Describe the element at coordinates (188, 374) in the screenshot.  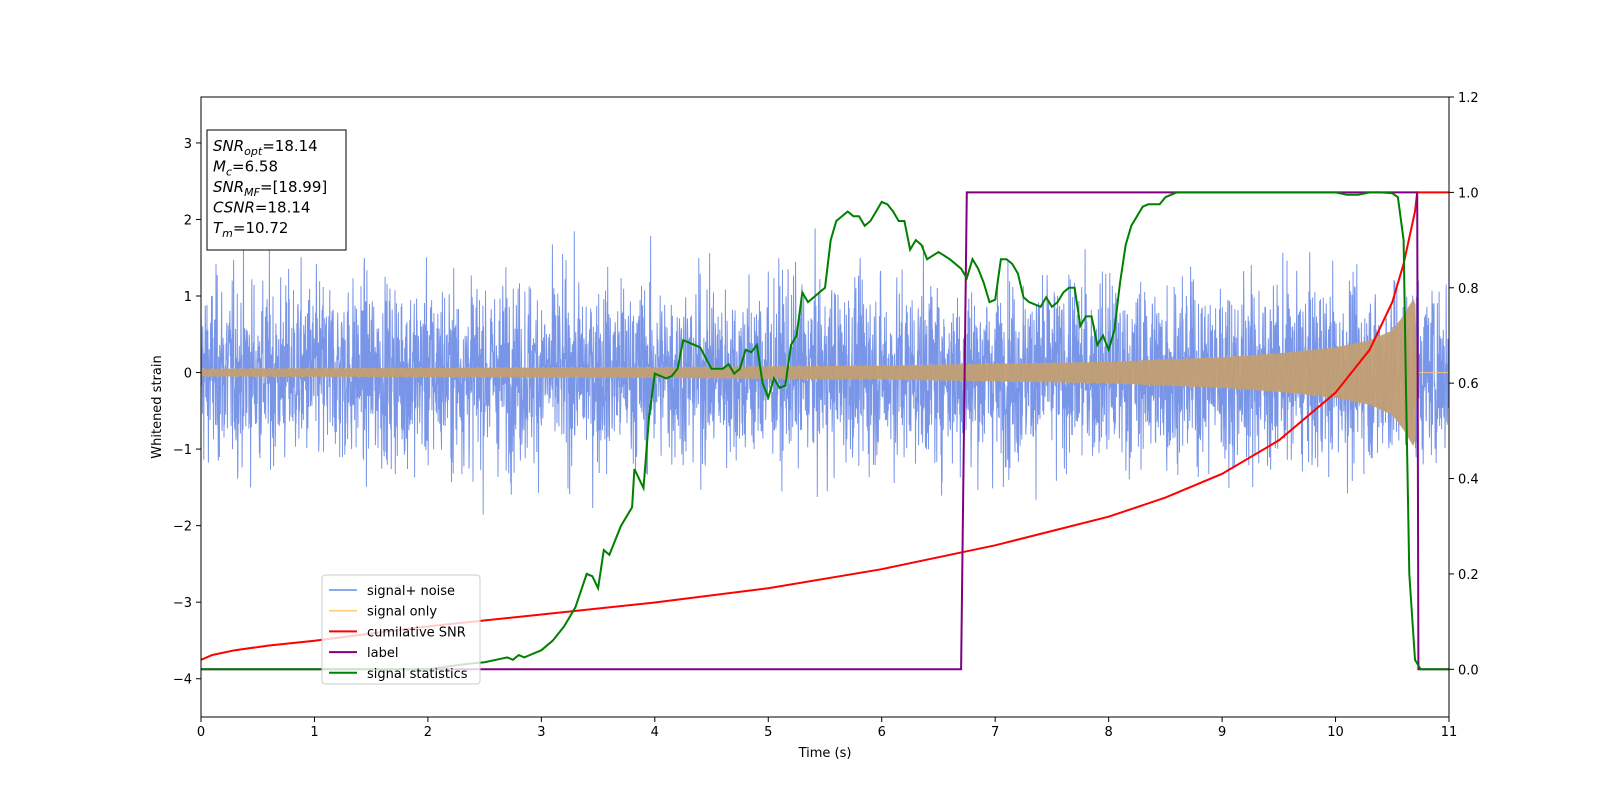
I see `y-left-tick-label: 0` at that location.